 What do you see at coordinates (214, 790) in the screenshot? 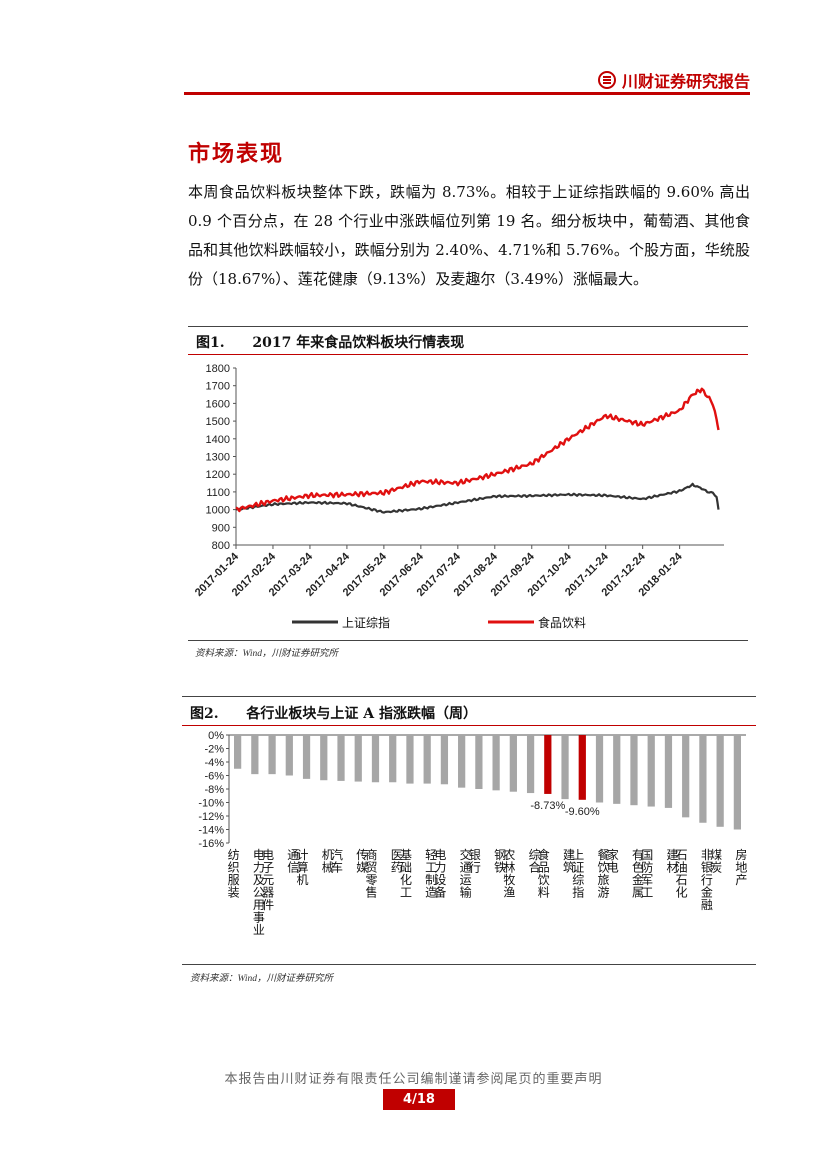
I see `y-tick-label: -8%` at bounding box center [214, 790].